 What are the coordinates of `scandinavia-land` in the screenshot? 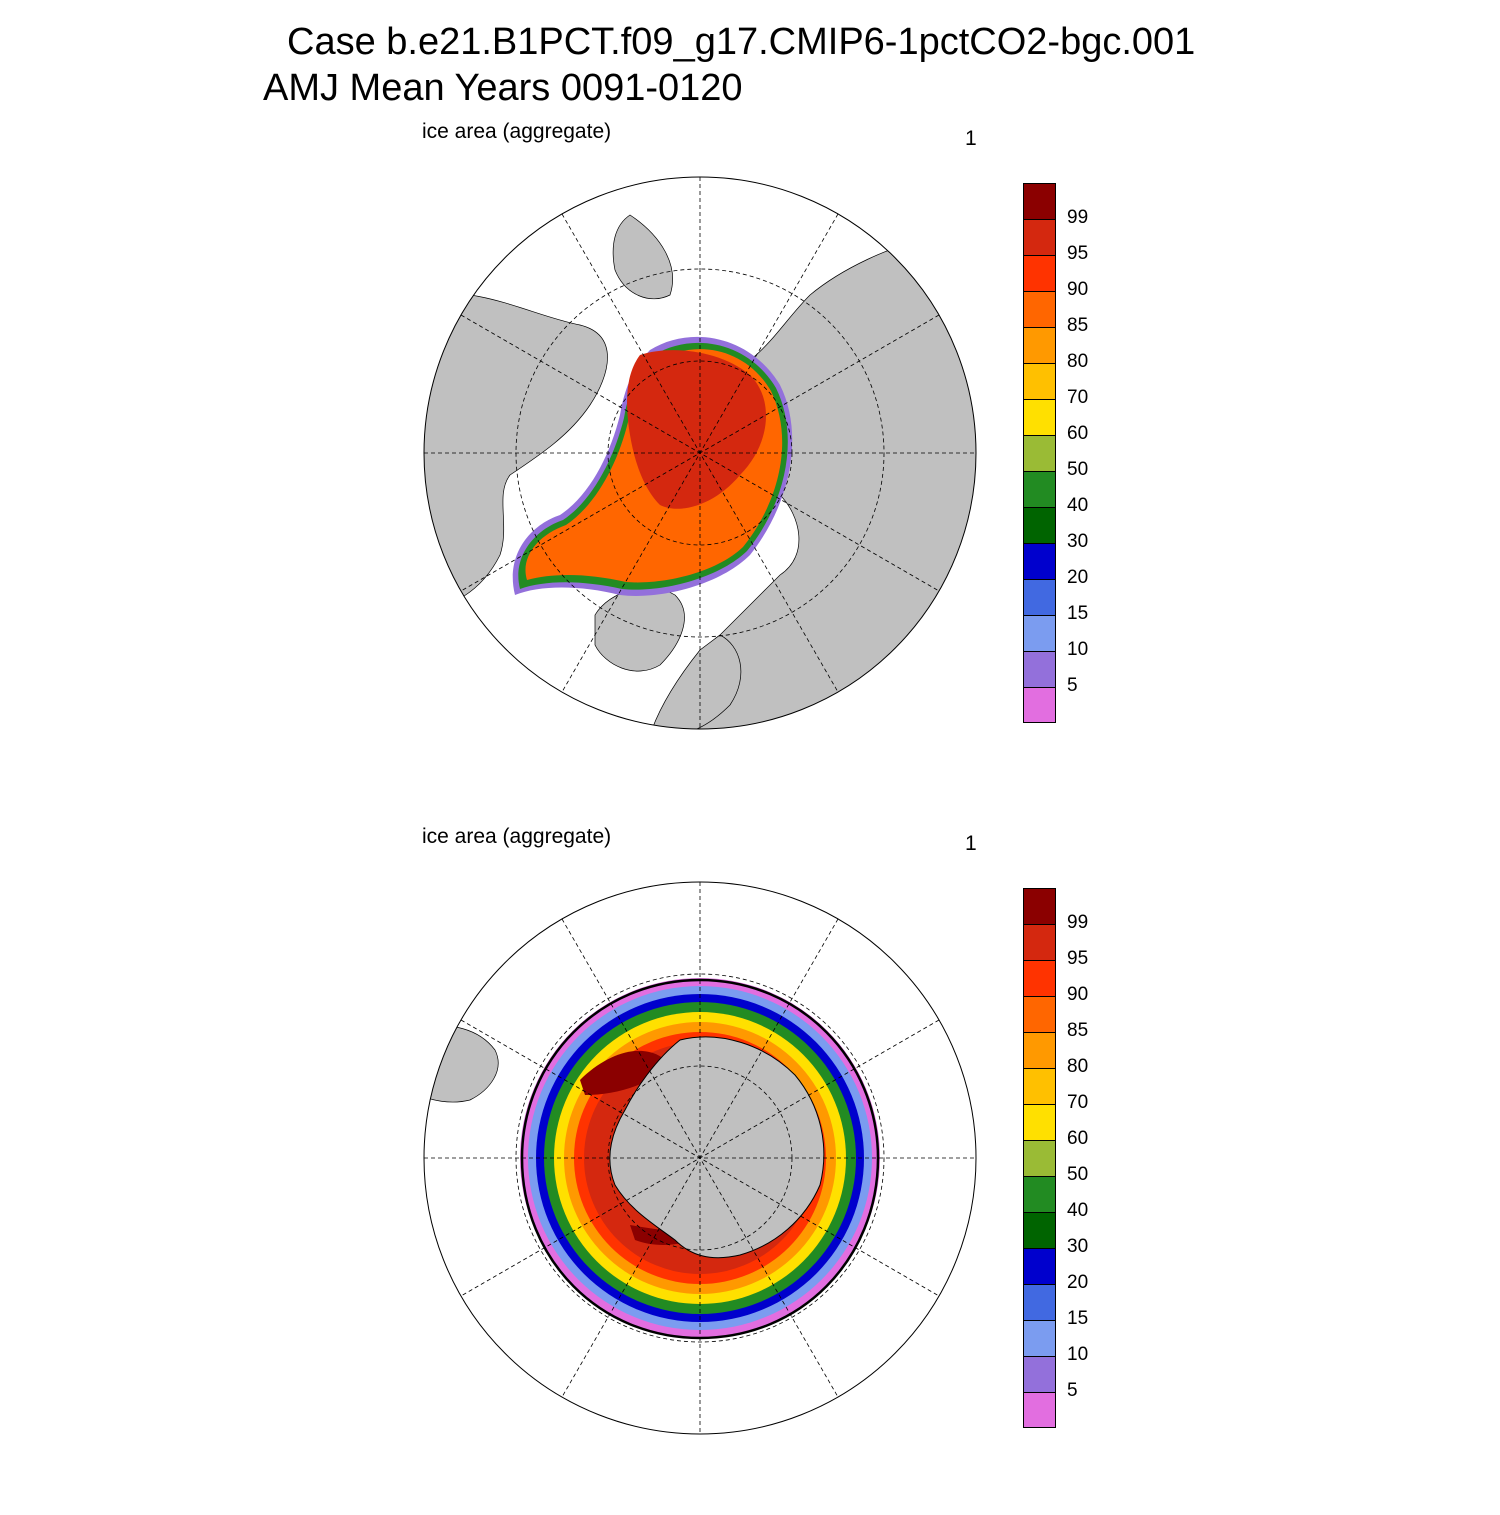 It's located at (695, 681).